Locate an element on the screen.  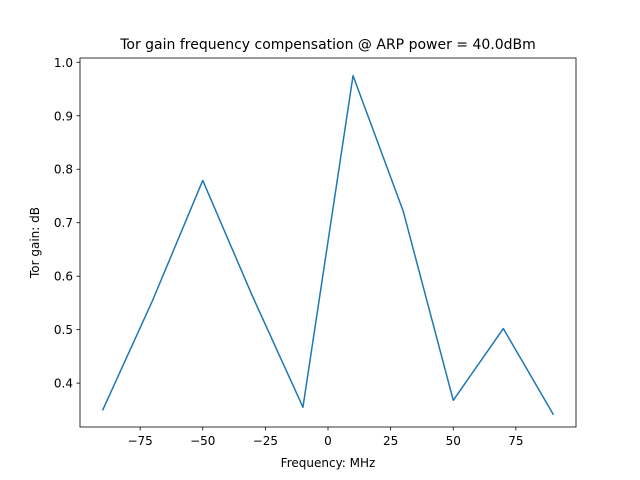
y-axis: 0.4 0.5 0.6 0.7 0.8 0.9 1.0 is located at coordinates (67, 223).